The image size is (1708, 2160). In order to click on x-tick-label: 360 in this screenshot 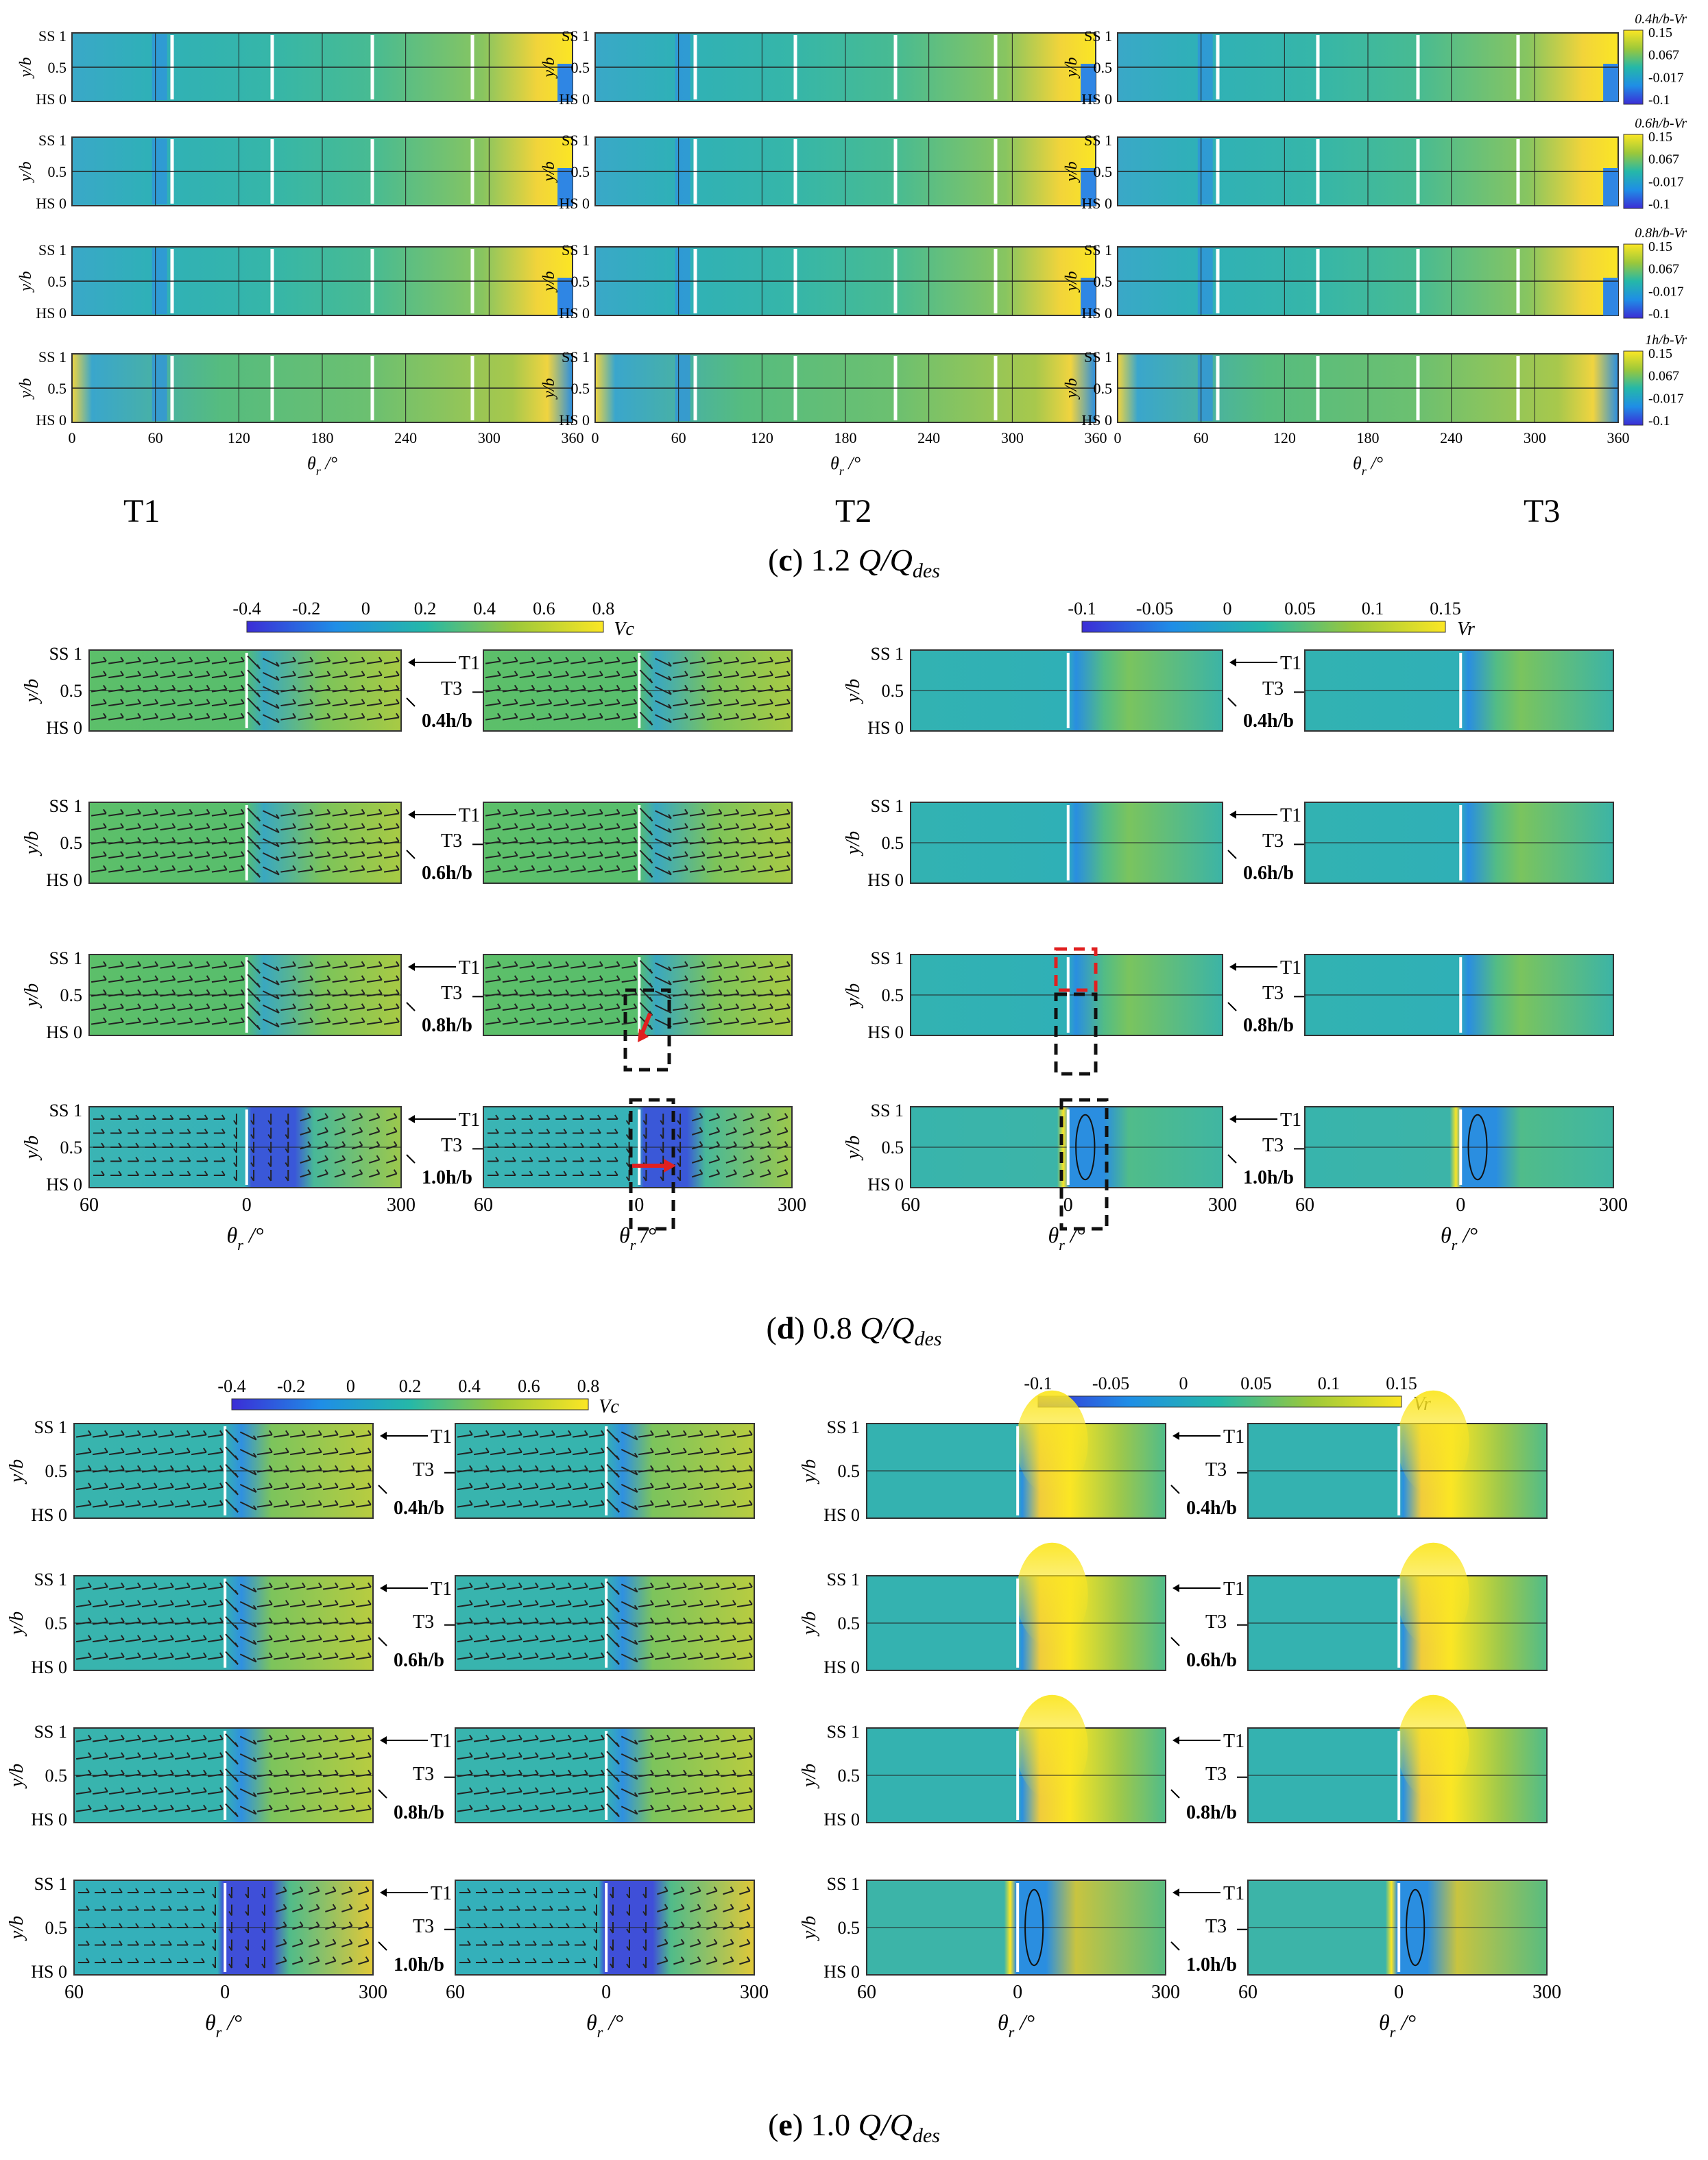, I will do `click(1618, 437)`.